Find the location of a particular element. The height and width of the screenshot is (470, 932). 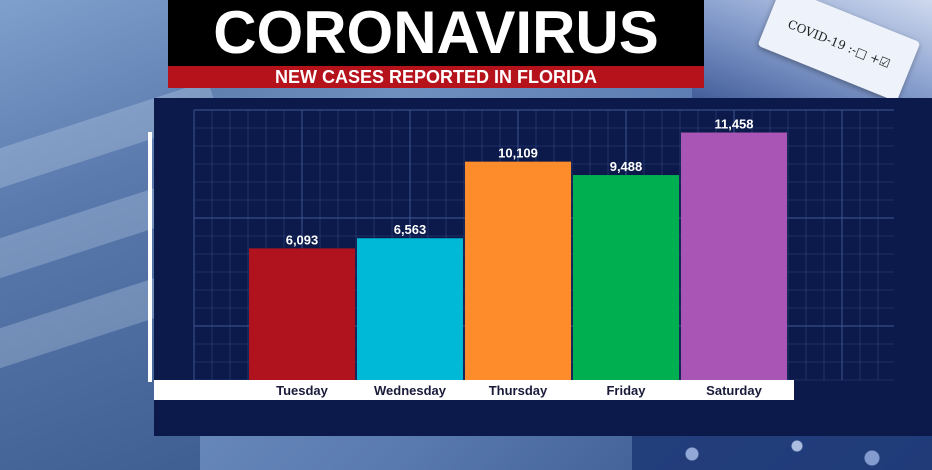

bar-wednesday is located at coordinates (410, 309).